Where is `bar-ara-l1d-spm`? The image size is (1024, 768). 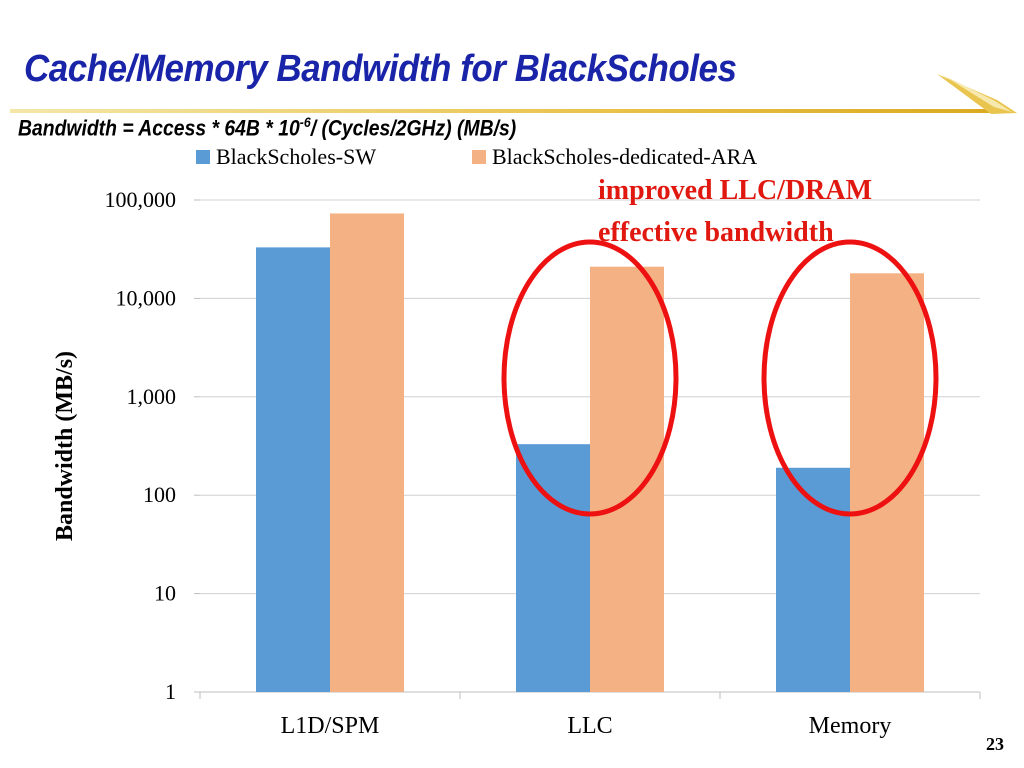
bar-ara-l1d-spm is located at coordinates (367, 452).